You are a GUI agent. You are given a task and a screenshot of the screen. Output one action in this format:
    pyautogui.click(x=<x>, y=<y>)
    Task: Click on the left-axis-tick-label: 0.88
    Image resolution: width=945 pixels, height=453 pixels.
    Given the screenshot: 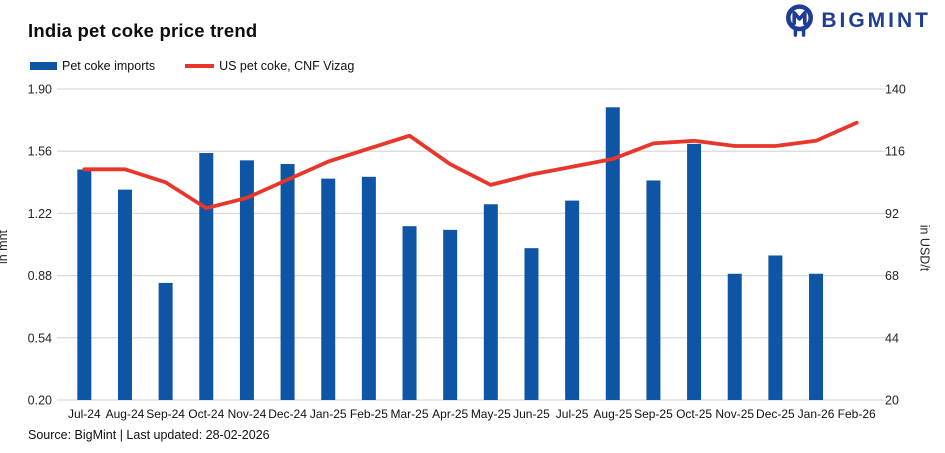 What is the action you would take?
    pyautogui.click(x=40, y=276)
    